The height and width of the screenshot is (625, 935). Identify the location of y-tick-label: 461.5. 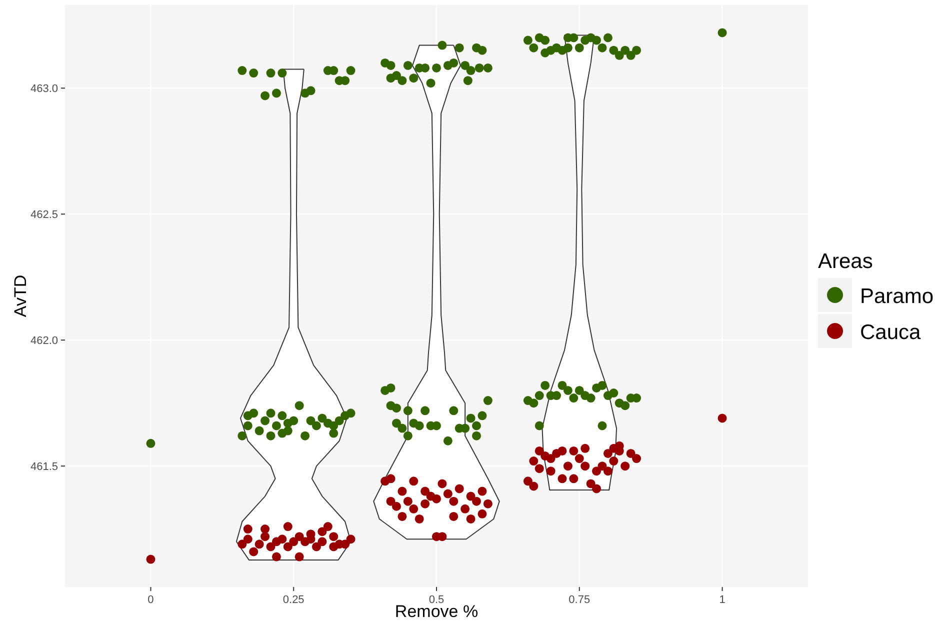
(44, 467).